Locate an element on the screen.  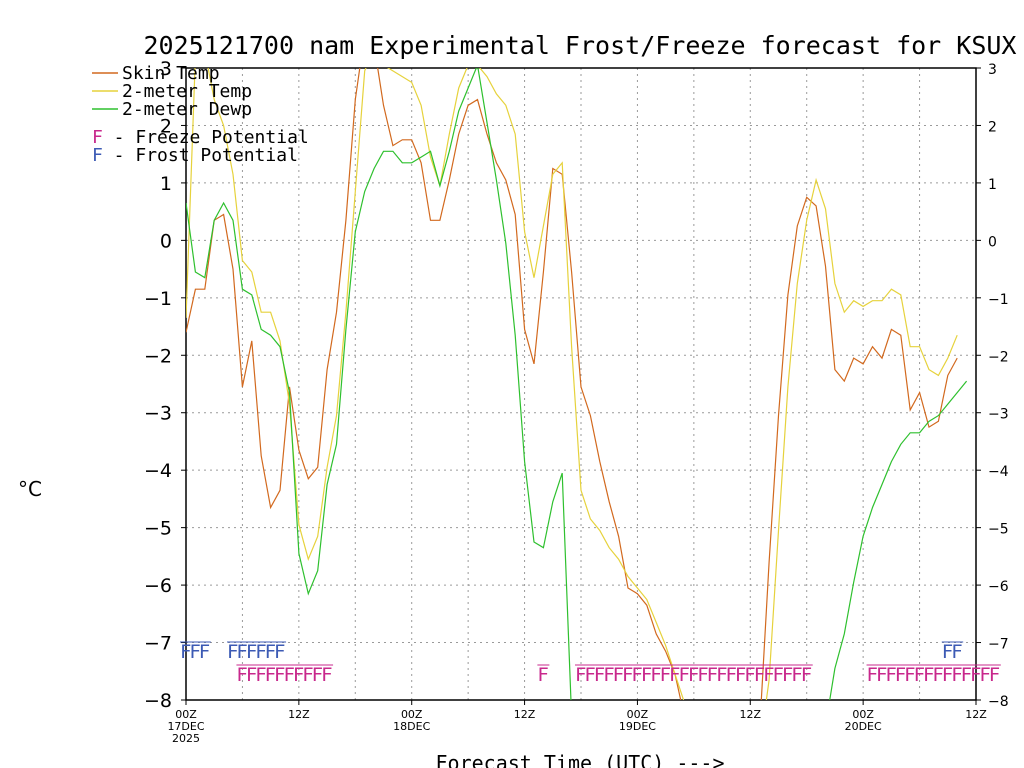
freeze-flag-10: F is located at coordinates (542, 675).